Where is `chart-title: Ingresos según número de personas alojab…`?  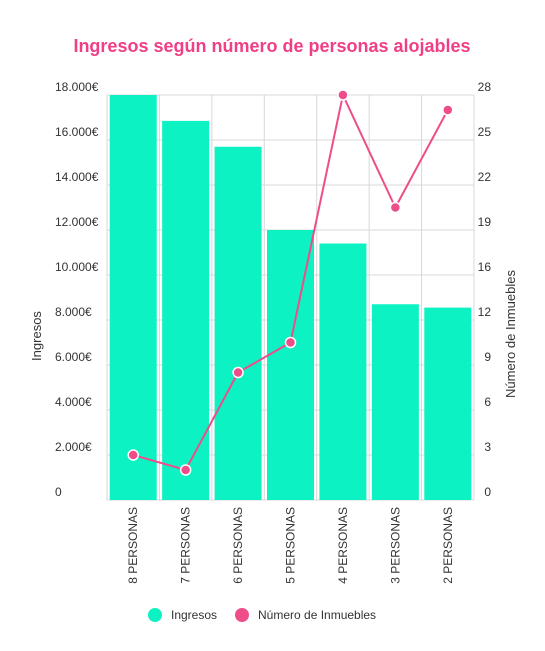 chart-title: Ingresos según número de personas alojab… is located at coordinates (271, 46).